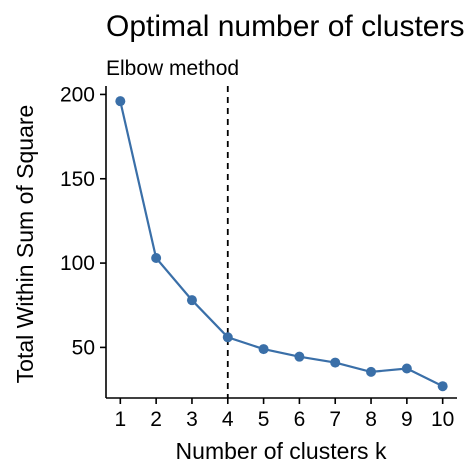 The width and height of the screenshot is (474, 474). Describe the element at coordinates (83, 347) in the screenshot. I see `y-tick-label: 50` at that location.